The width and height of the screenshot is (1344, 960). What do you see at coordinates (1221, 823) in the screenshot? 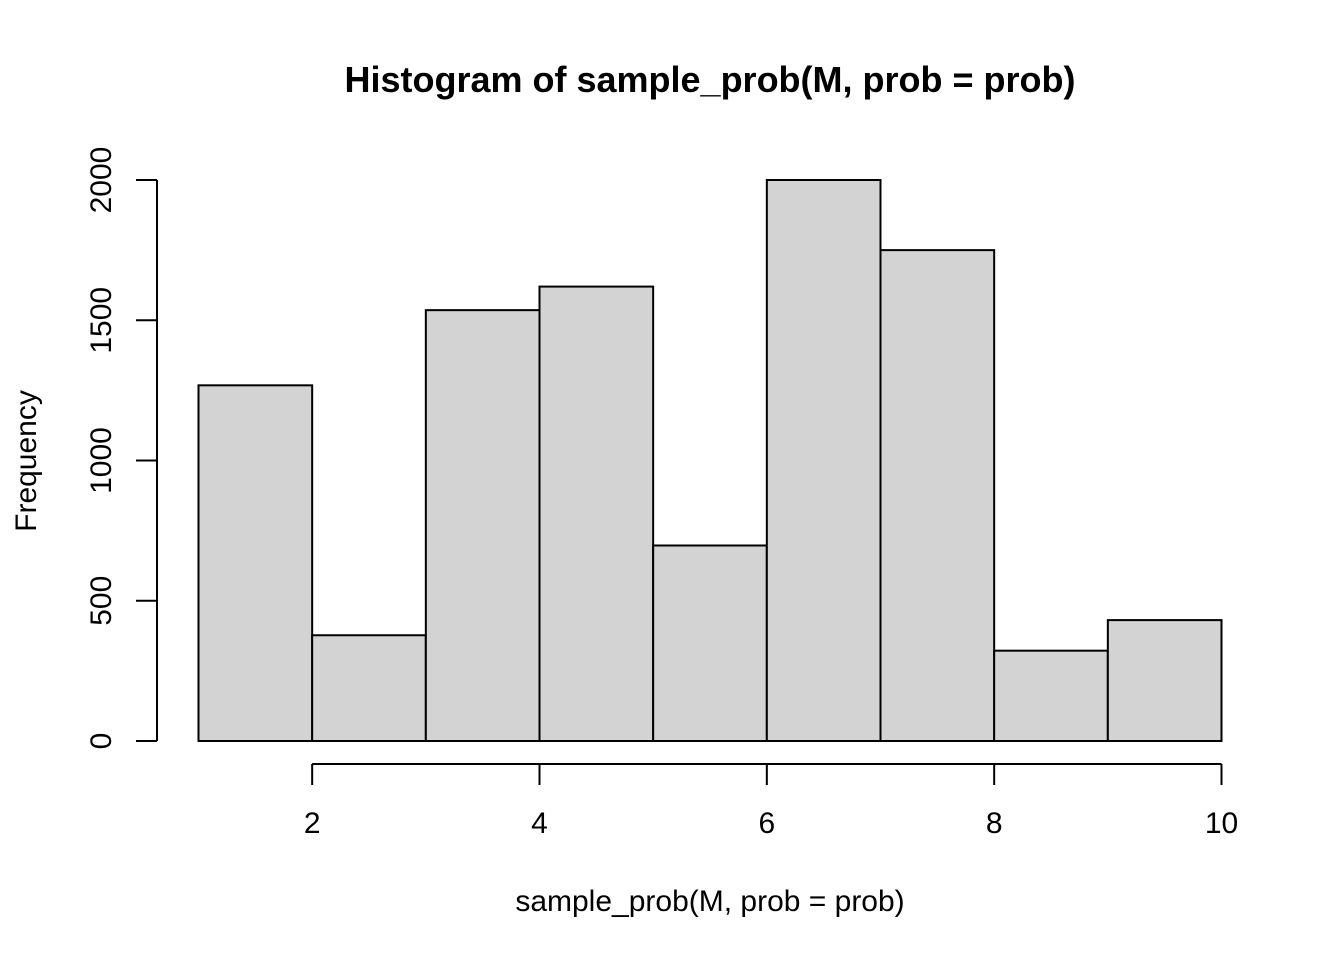
I see `x-tick-label: 10` at bounding box center [1221, 823].